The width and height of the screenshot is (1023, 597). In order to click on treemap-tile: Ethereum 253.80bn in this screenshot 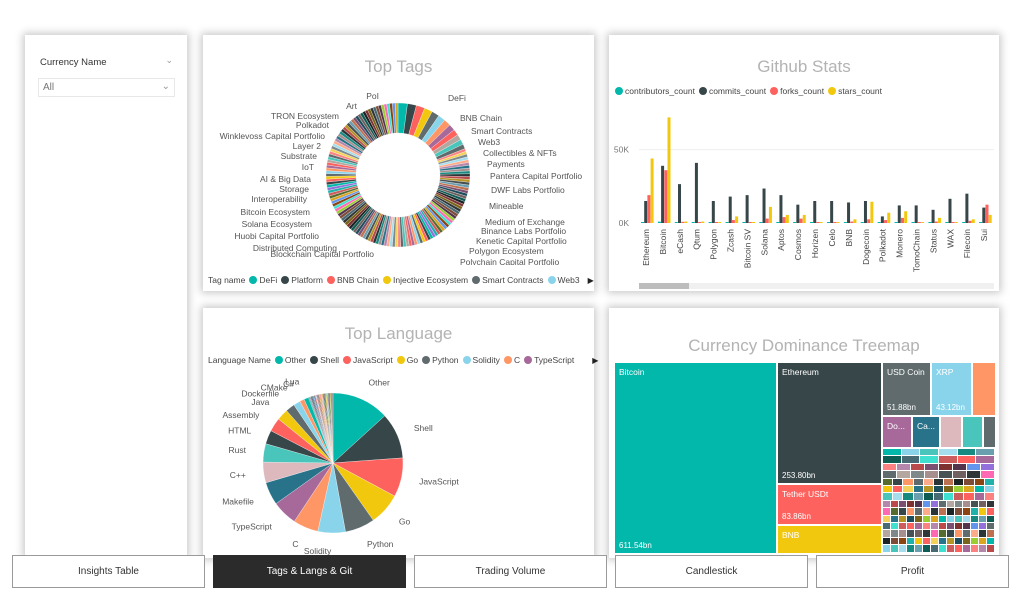, I will do `click(829, 423)`.